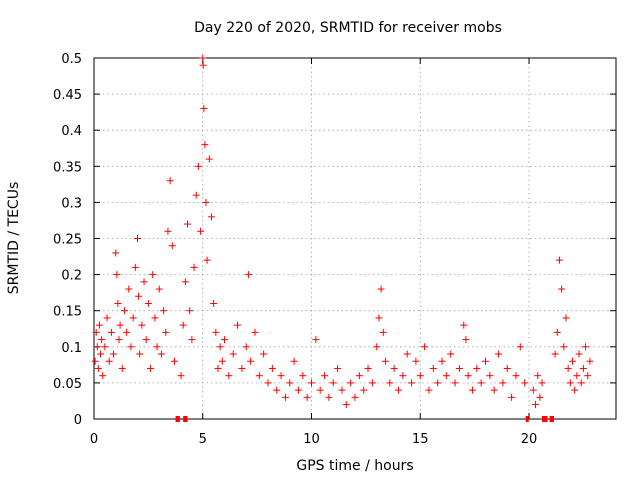 This screenshot has height=480, width=640. What do you see at coordinates (529, 439) in the screenshot?
I see `x-tick-label: 20` at bounding box center [529, 439].